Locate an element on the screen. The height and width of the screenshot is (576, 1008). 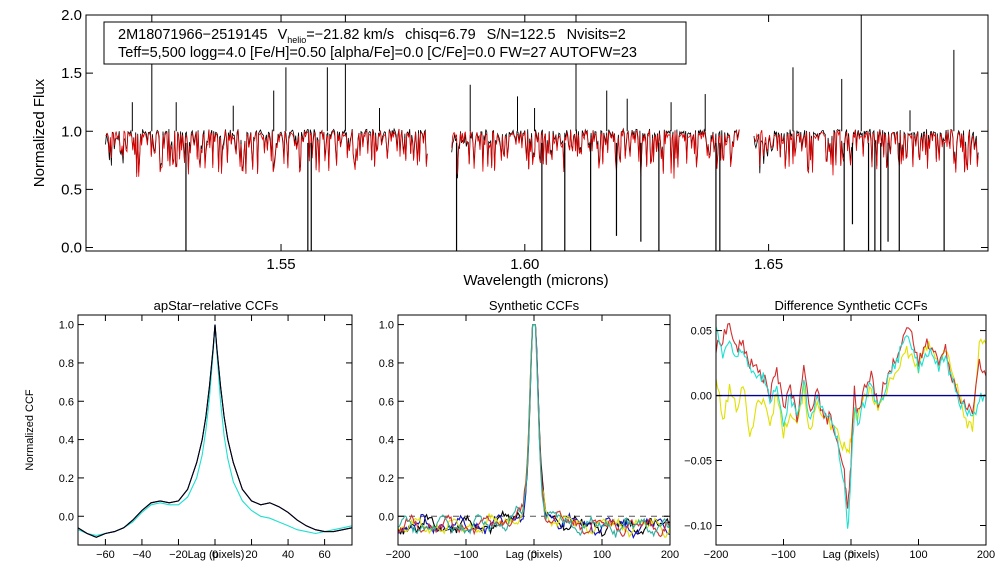
apstar-ccf-xtick-label: 60 is located at coordinates (324, 555).